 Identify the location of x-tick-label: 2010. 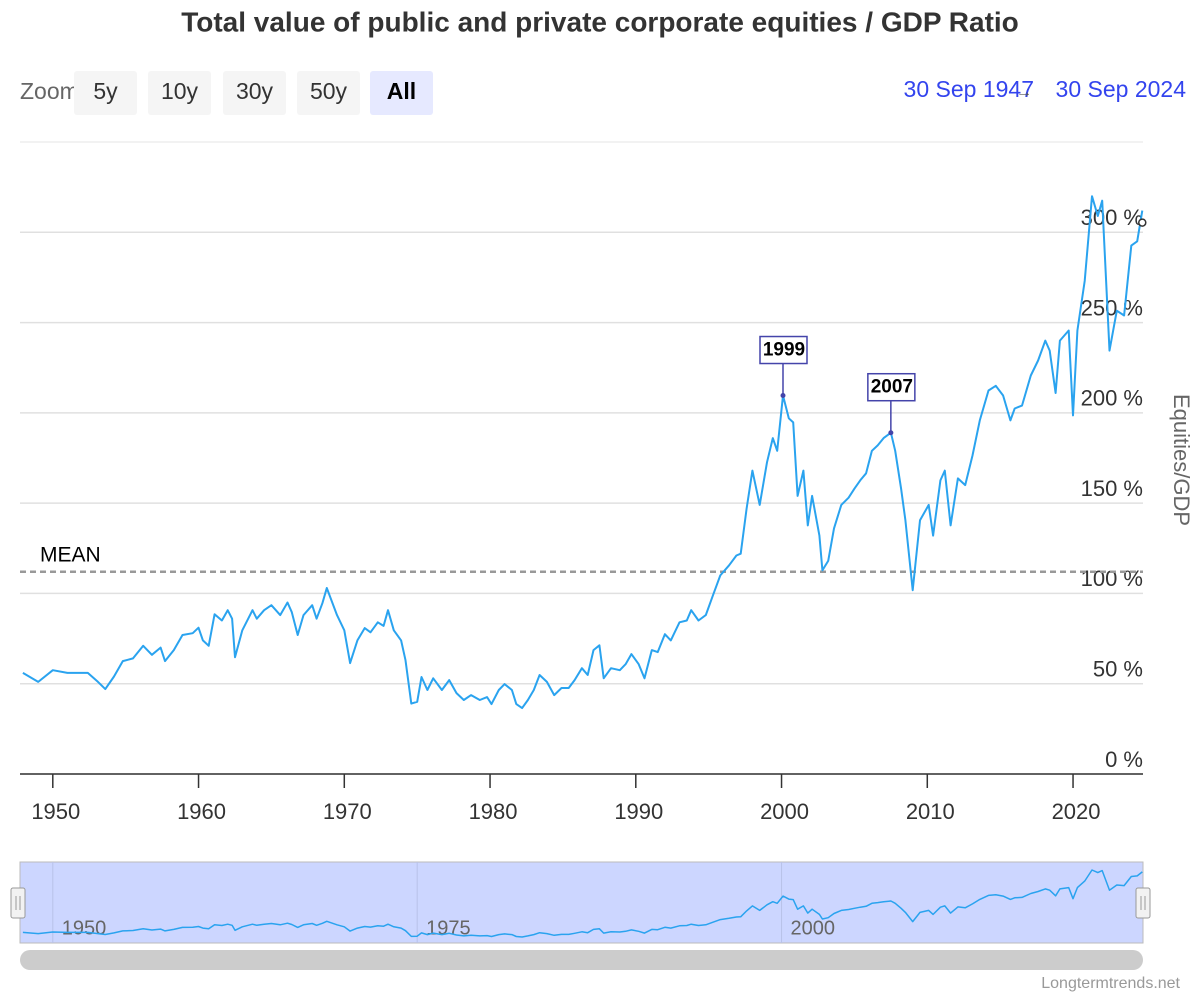
(930, 811).